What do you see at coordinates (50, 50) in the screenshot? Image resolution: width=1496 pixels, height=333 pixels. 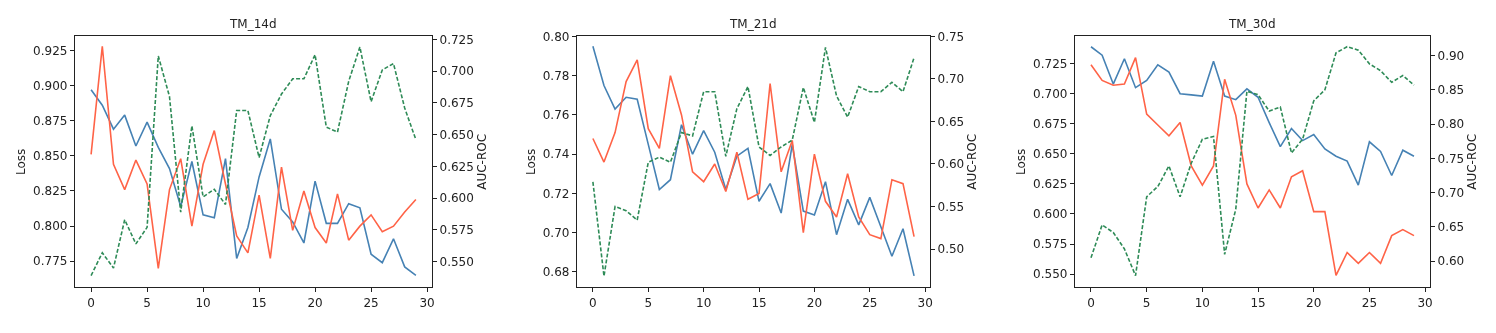 I see `y-tick-label: 0.925` at bounding box center [50, 50].